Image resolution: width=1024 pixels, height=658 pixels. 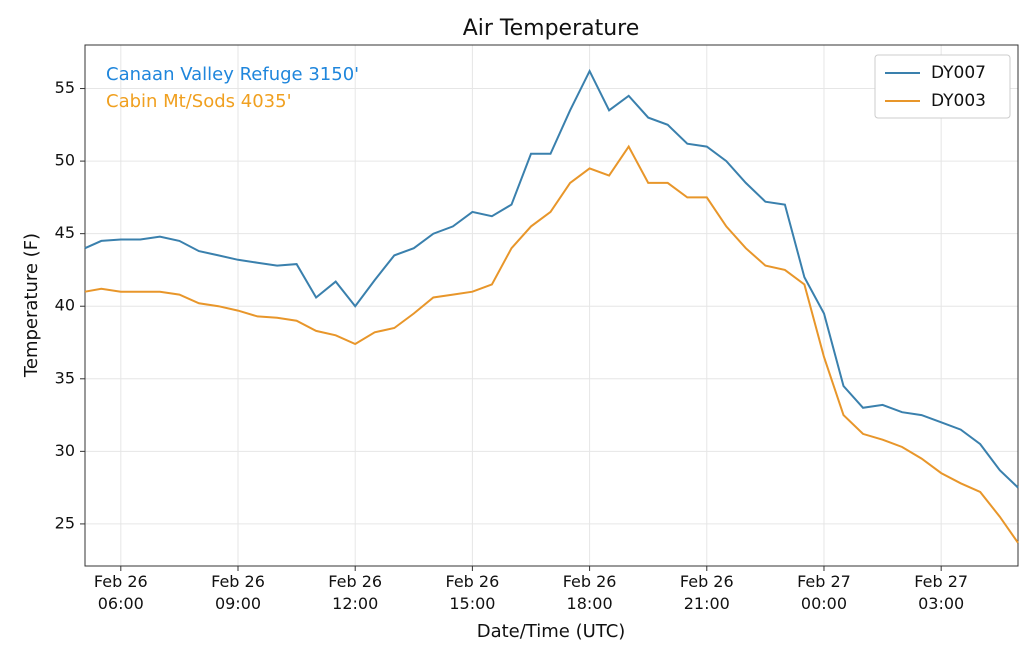 I want to click on legend-label: DY003, so click(x=958, y=101).